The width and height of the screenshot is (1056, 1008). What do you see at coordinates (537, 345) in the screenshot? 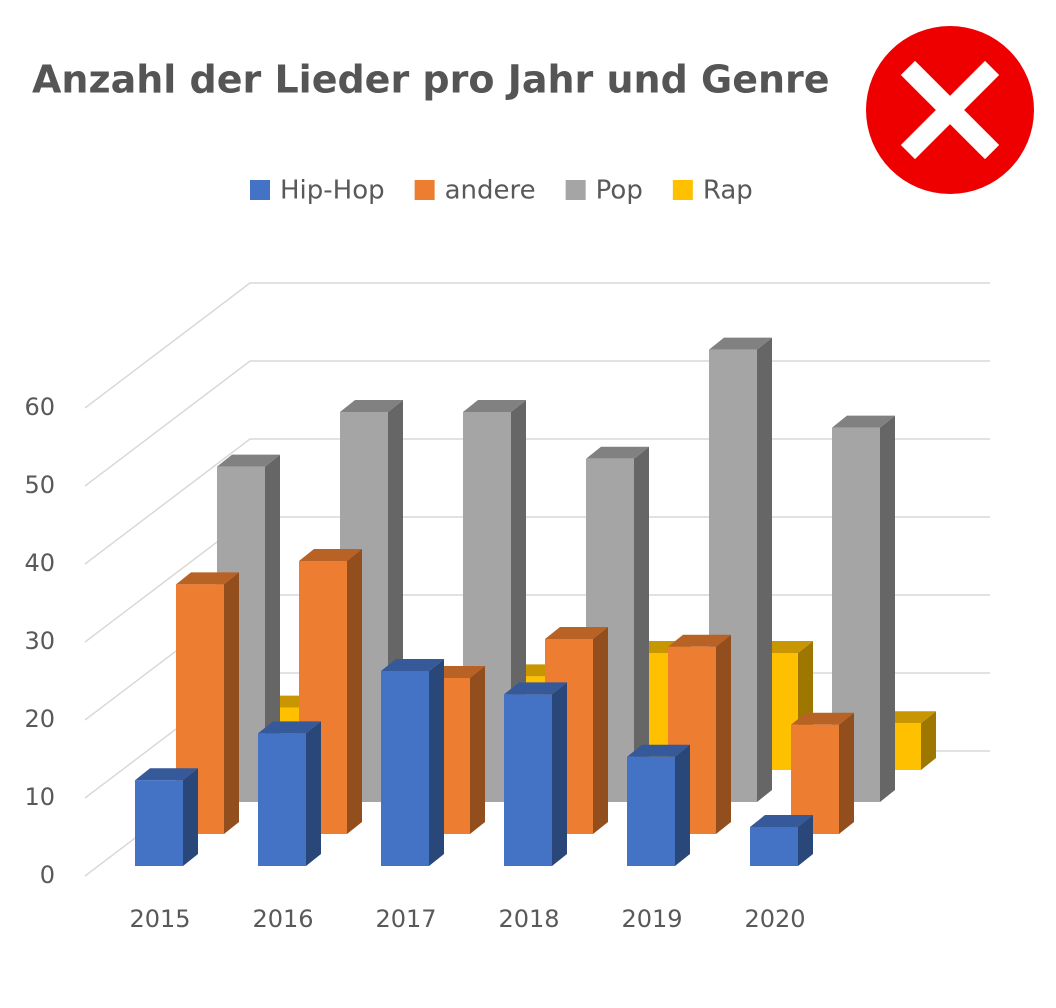
I see `grid-line` at bounding box center [537, 345].